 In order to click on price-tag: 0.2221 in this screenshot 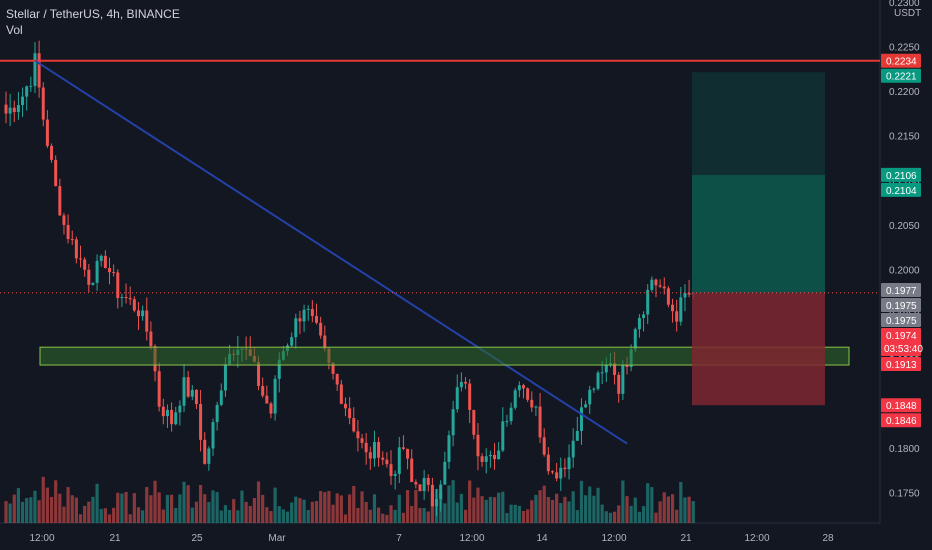, I will do `click(901, 75)`.